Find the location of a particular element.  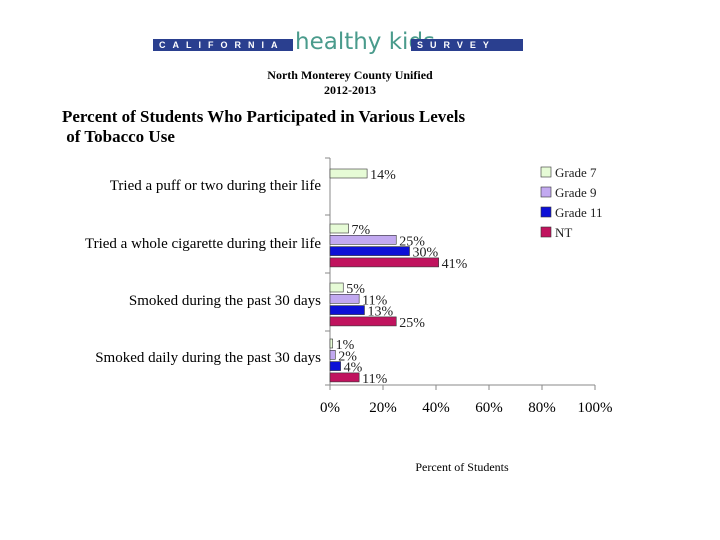

data-label: 1% is located at coordinates (345, 345).